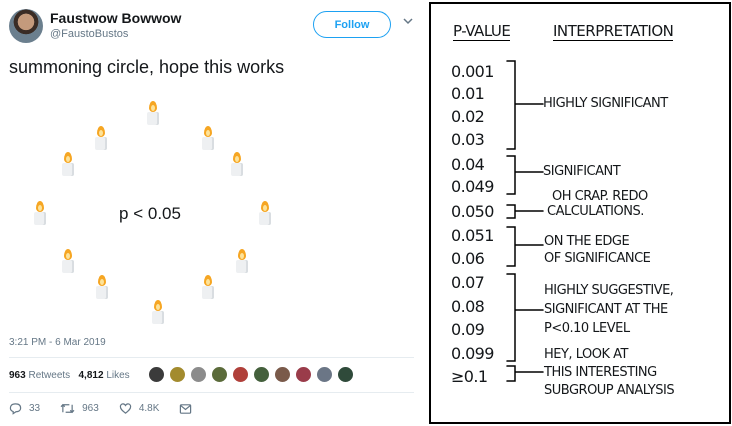 The height and width of the screenshot is (426, 732). Describe the element at coordinates (587, 328) in the screenshot. I see `interp-line: P<0.10 LEVEL` at that location.